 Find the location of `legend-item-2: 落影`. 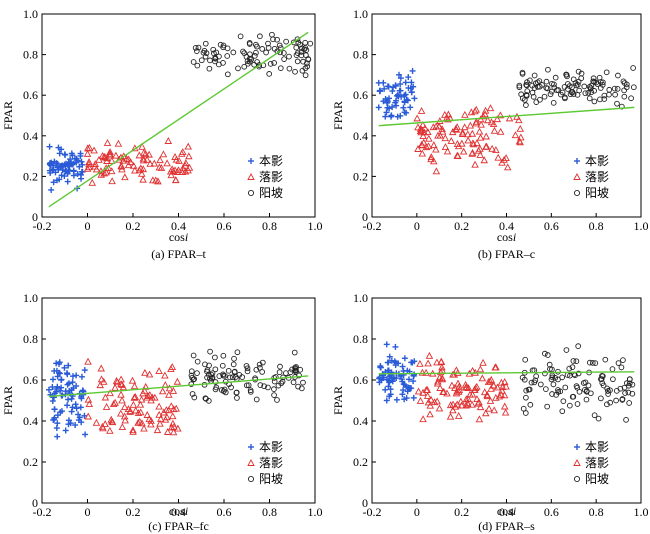

legend-item-2: 落影 is located at coordinates (265, 177).